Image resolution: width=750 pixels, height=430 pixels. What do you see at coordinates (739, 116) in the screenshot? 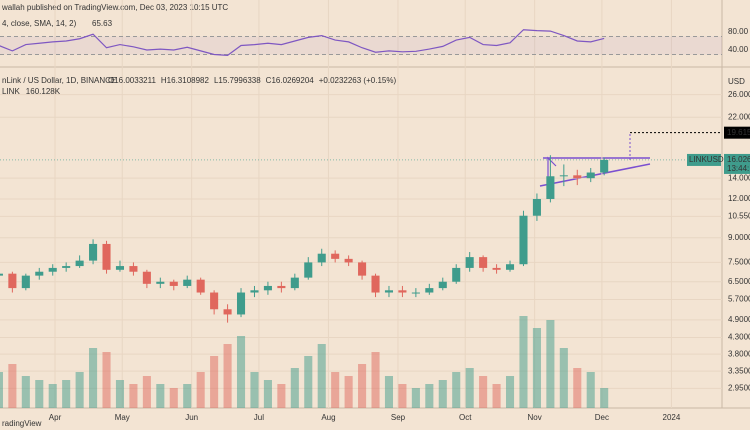
I see `y-tick-label: 22.0000` at bounding box center [739, 116].